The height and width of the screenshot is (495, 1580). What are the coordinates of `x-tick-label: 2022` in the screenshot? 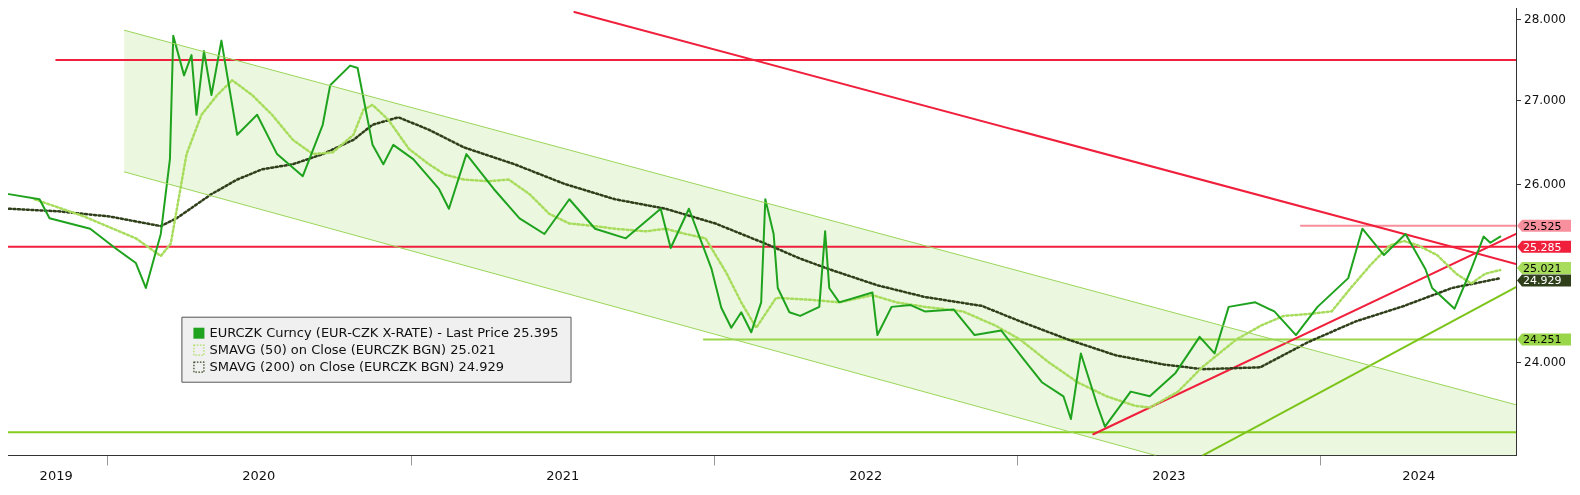 It's located at (866, 475).